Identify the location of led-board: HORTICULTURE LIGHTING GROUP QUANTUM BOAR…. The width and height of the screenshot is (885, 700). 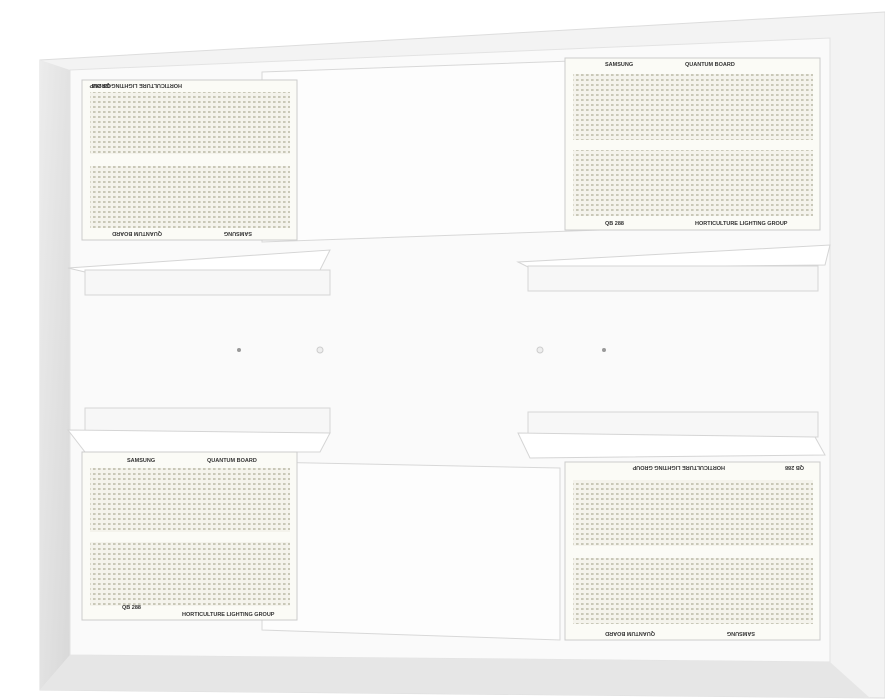
(189, 160).